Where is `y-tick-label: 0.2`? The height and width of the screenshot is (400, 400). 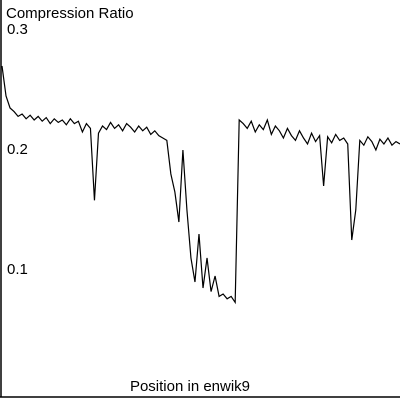 y-tick-label: 0.2 is located at coordinates (17, 149).